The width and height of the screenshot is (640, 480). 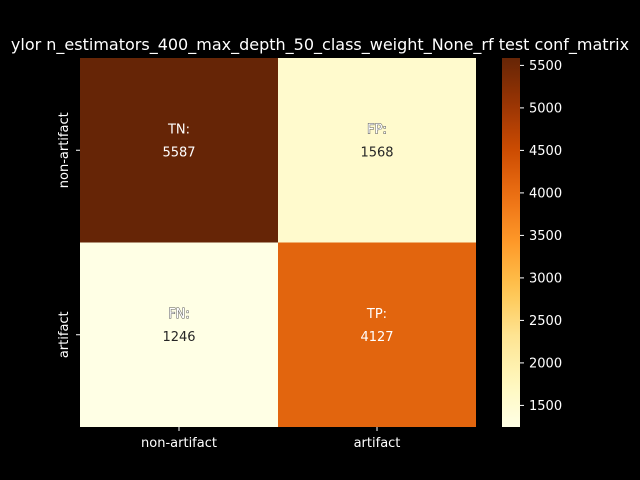 What do you see at coordinates (545, 236) in the screenshot?
I see `colorbar-tick-label: 3500` at bounding box center [545, 236].